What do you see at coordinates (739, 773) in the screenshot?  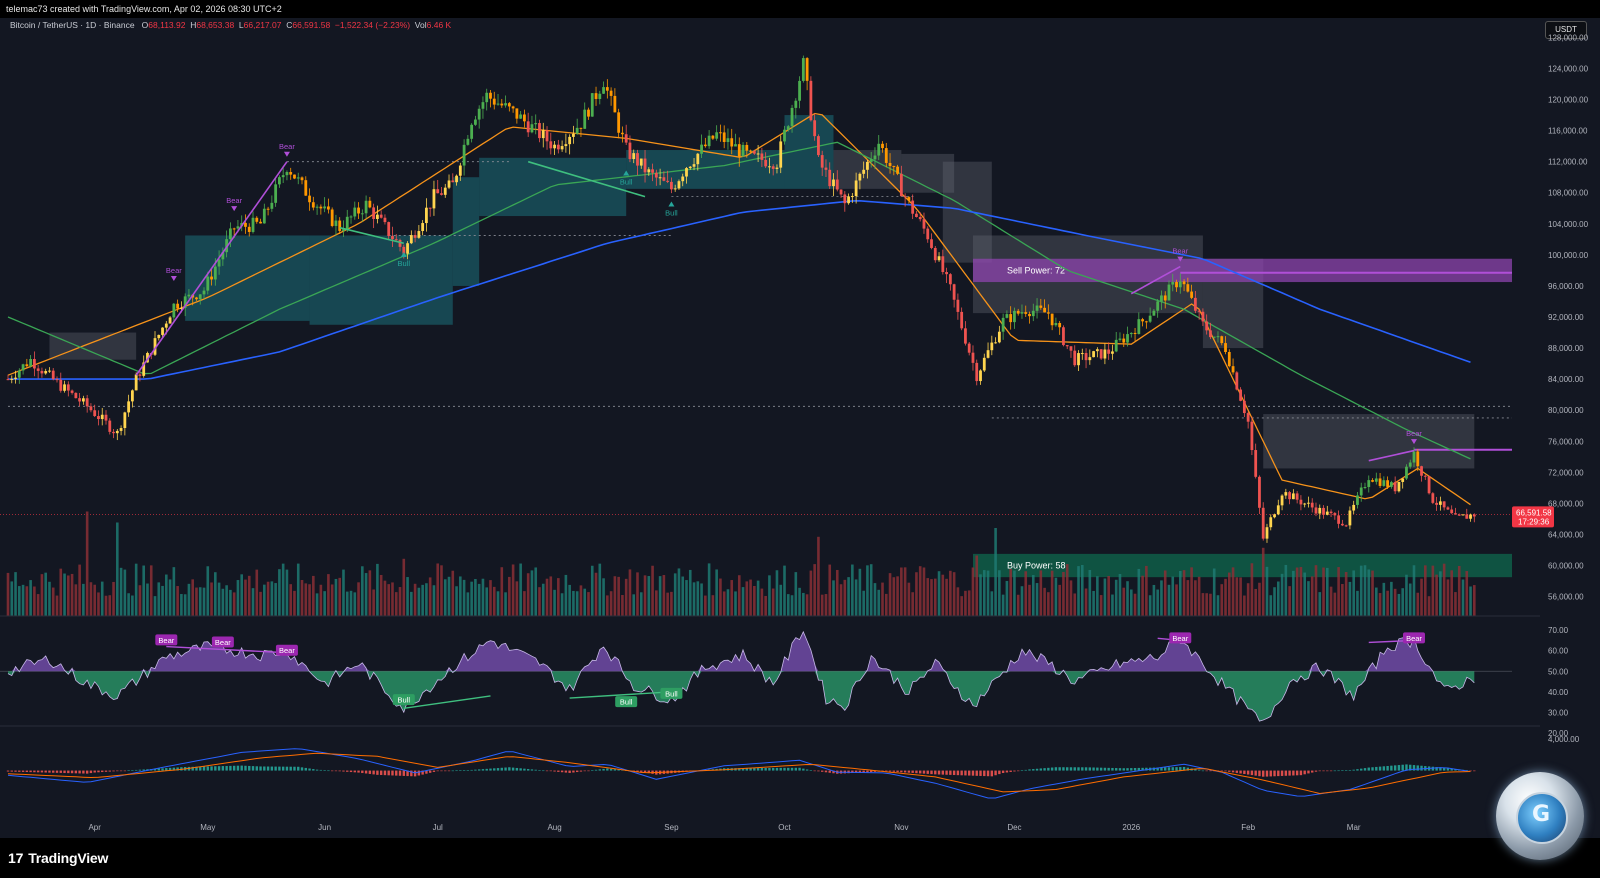 I see `macd-line` at bounding box center [739, 773].